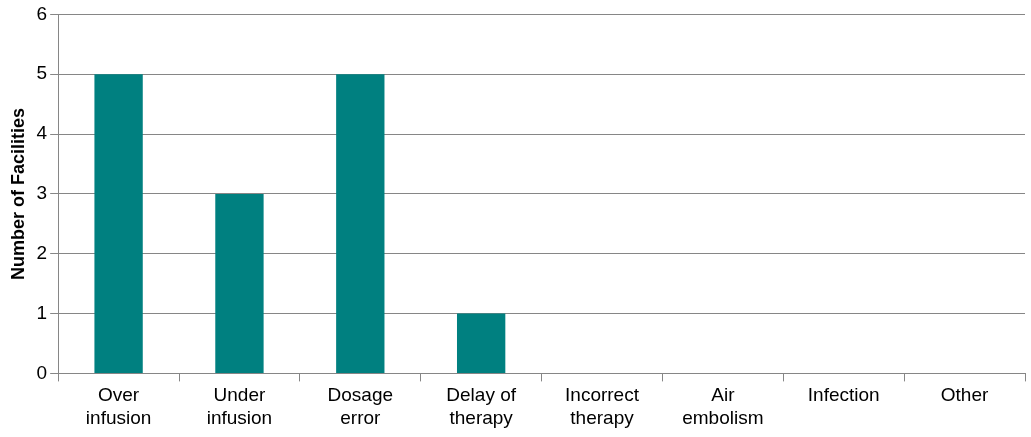 This screenshot has width=1031, height=437. What do you see at coordinates (118, 406) in the screenshot?
I see `x-tick-label: Over infusion` at bounding box center [118, 406].